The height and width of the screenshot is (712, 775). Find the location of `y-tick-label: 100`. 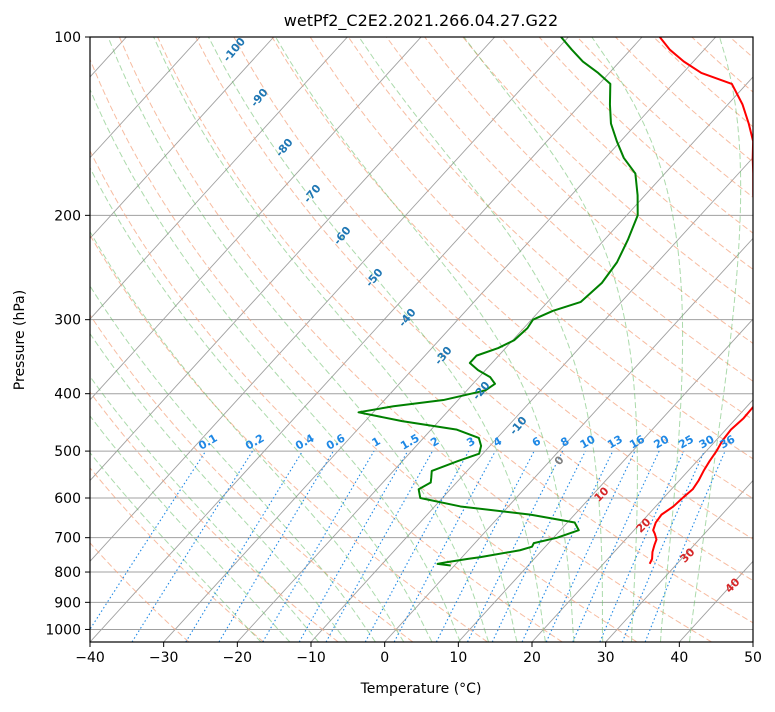

y-tick-label: 100 is located at coordinates (67, 38).